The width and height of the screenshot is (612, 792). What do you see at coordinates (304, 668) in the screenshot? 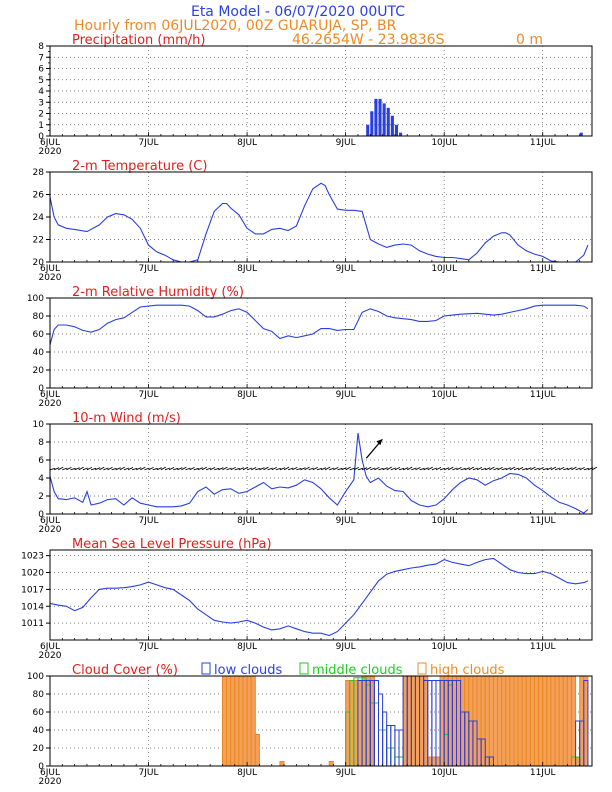
I see `legend-swatch-middle` at bounding box center [304, 668].